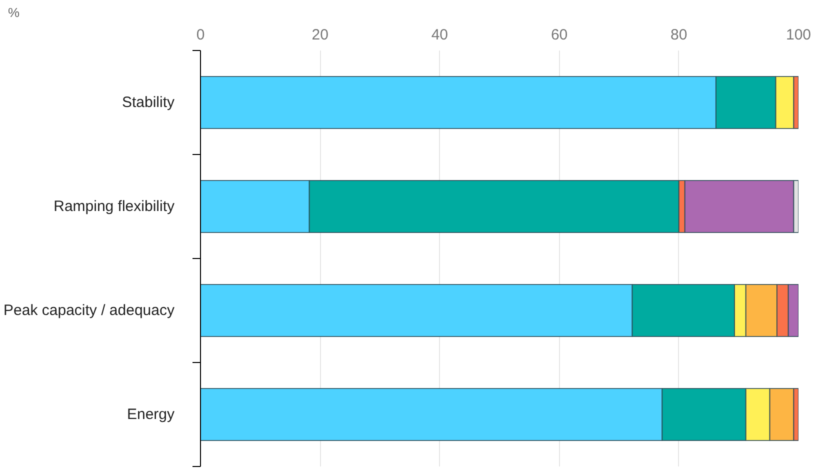  Describe the element at coordinates (559, 35) in the screenshot. I see `x-tick-label: 60` at that location.